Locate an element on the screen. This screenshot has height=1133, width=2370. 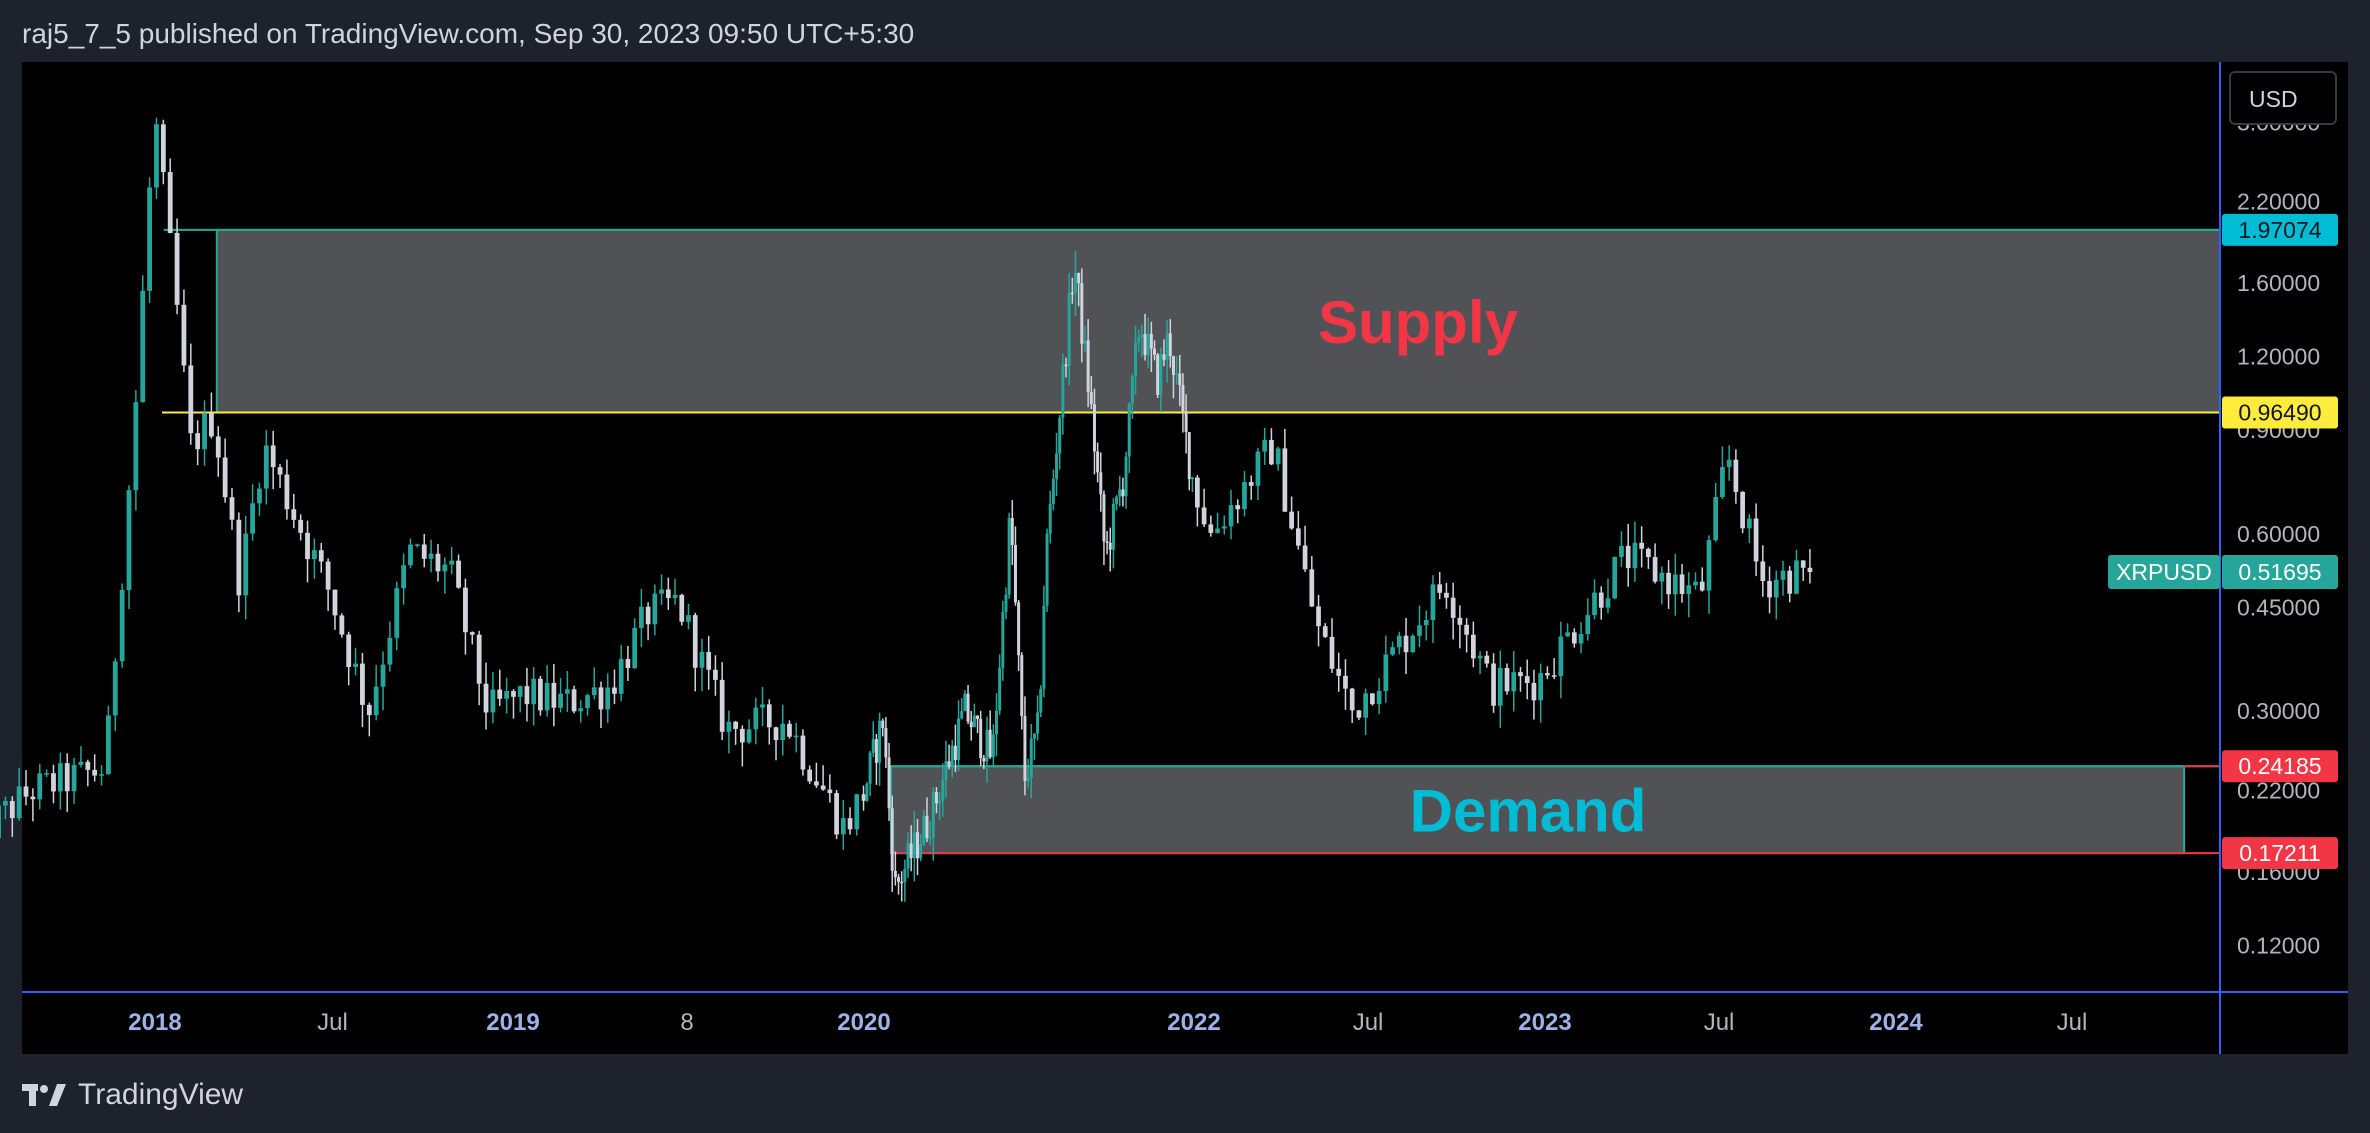
time-axis-panel is located at coordinates (1185, 1023).